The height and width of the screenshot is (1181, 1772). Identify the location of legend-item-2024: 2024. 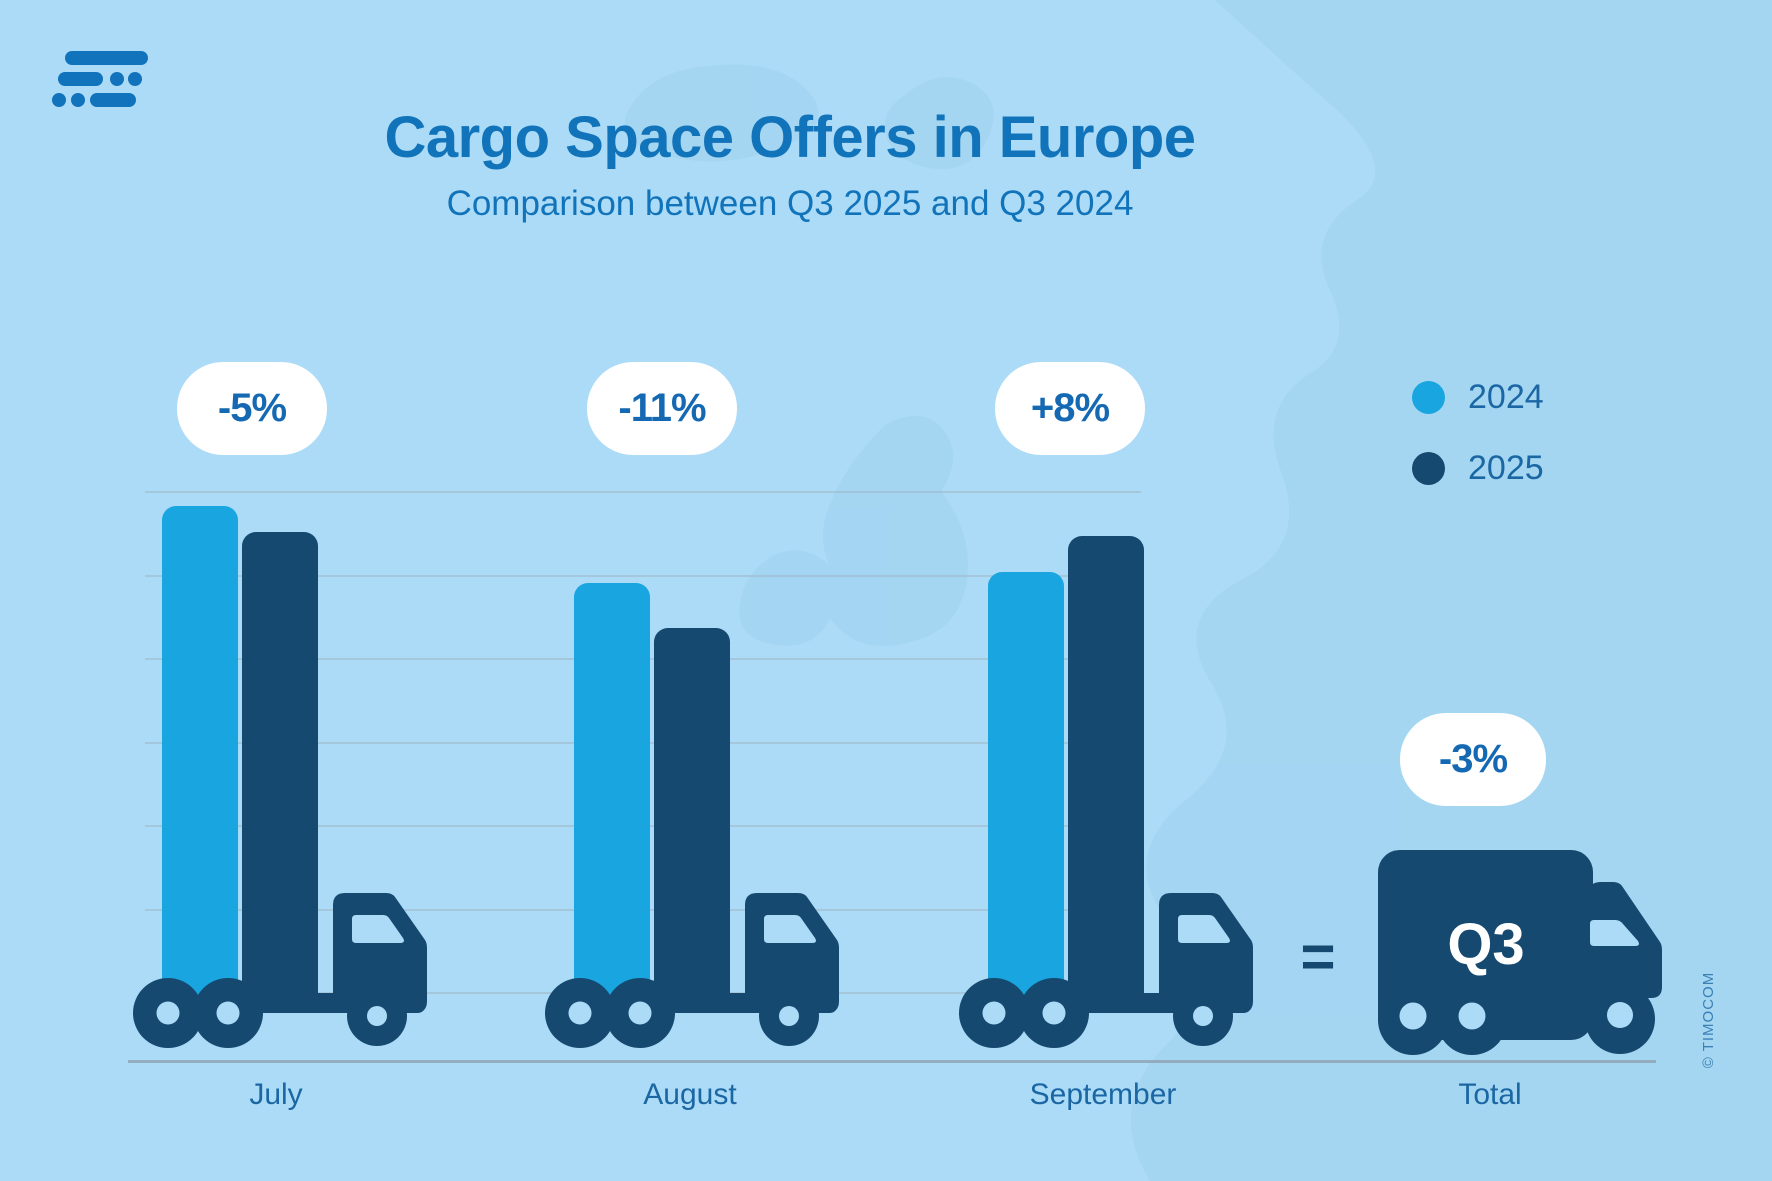
(1478, 397).